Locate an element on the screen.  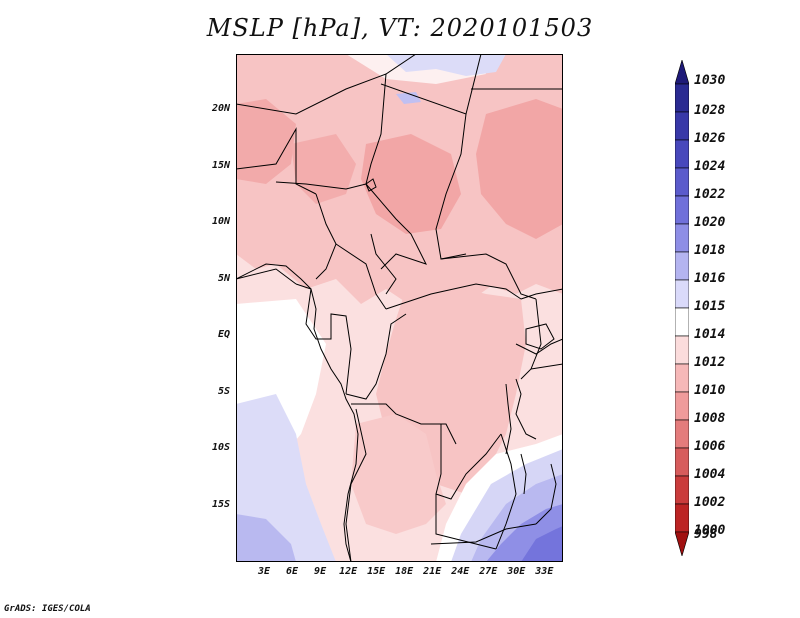
colorbar-label: 1012 is located at coordinates (710, 362).